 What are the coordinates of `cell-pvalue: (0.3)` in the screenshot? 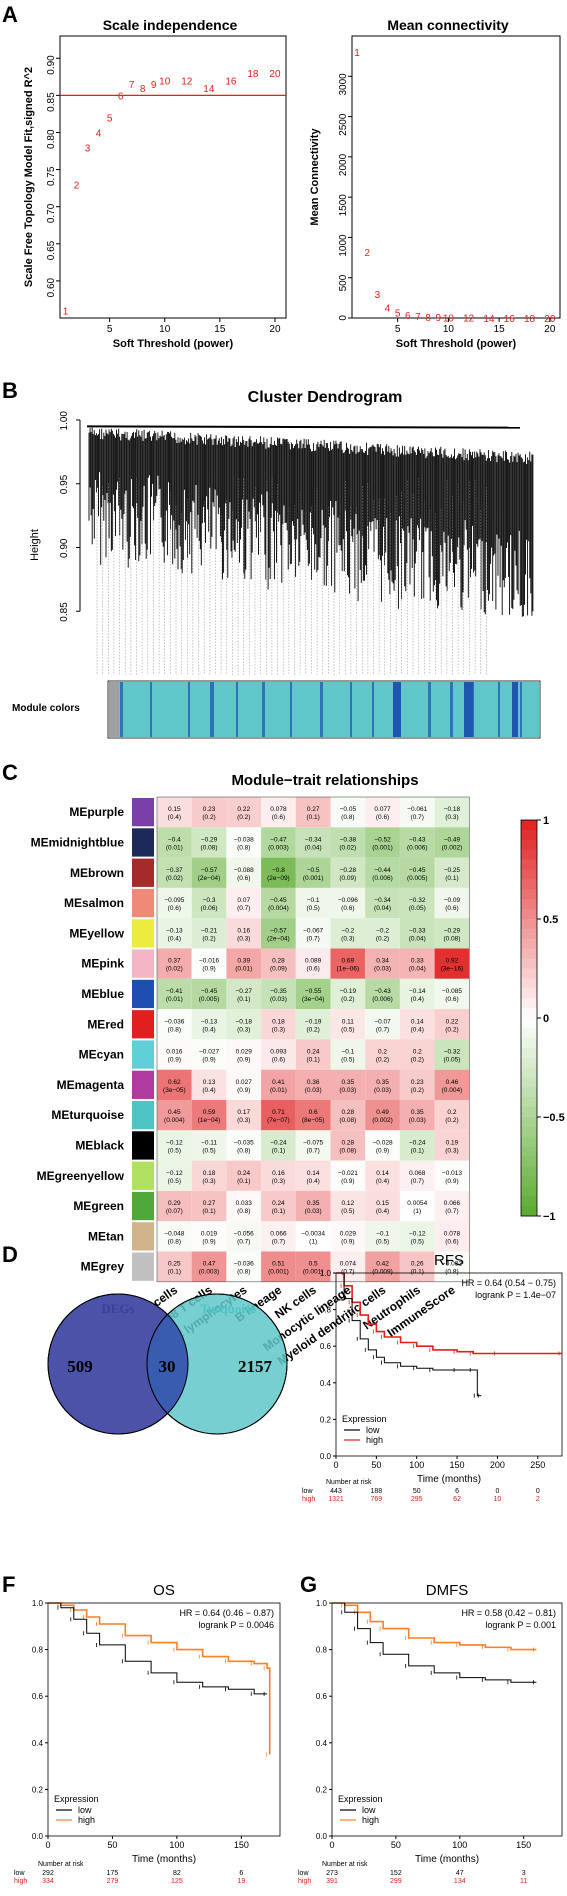 It's located at (451, 1150).